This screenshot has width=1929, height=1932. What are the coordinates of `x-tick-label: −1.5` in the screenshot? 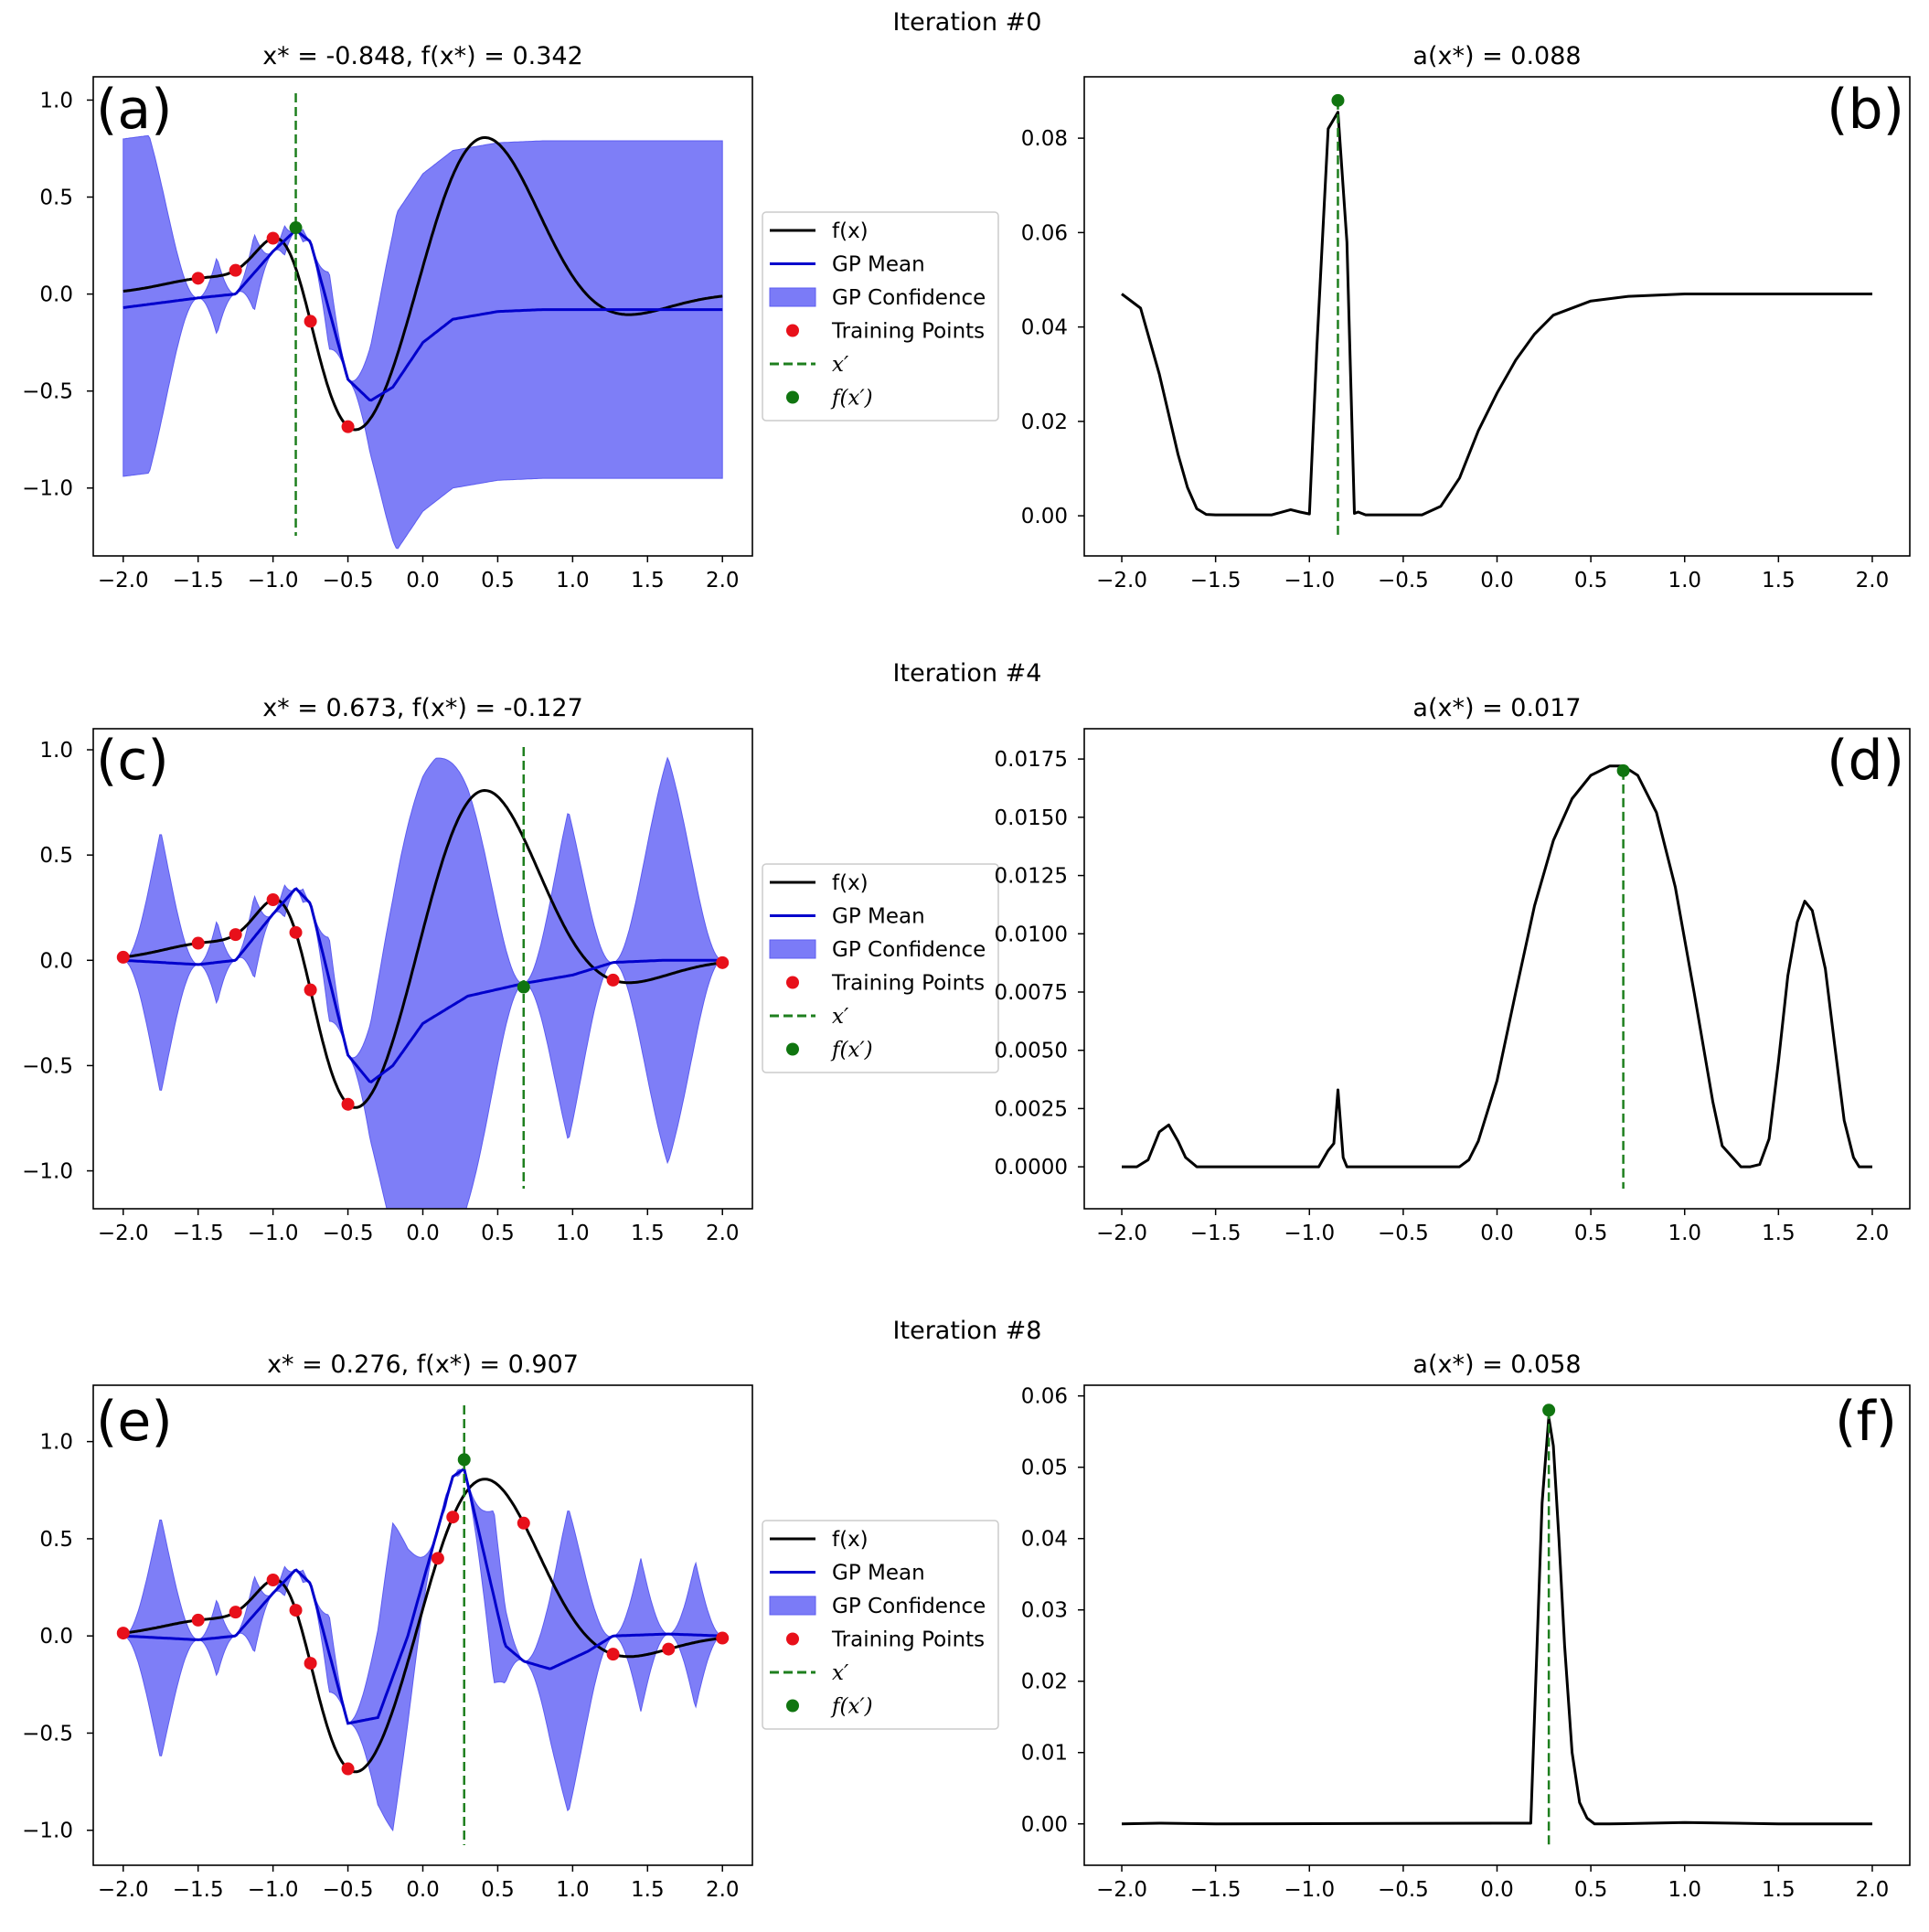 It's located at (1216, 1233).